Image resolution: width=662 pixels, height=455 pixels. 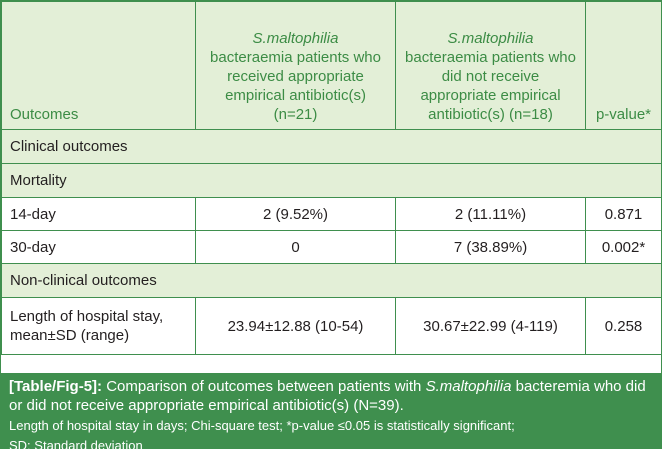 I want to click on section-row: Mortality, so click(x=331, y=180).